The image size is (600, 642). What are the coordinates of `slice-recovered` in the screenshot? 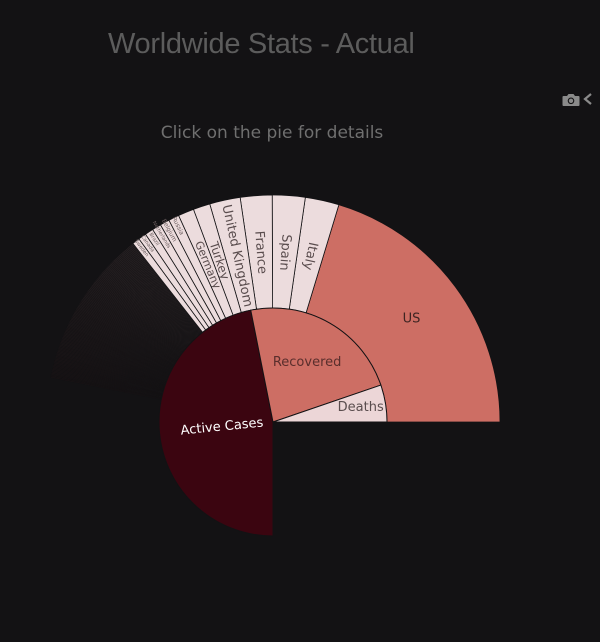 It's located at (316, 365).